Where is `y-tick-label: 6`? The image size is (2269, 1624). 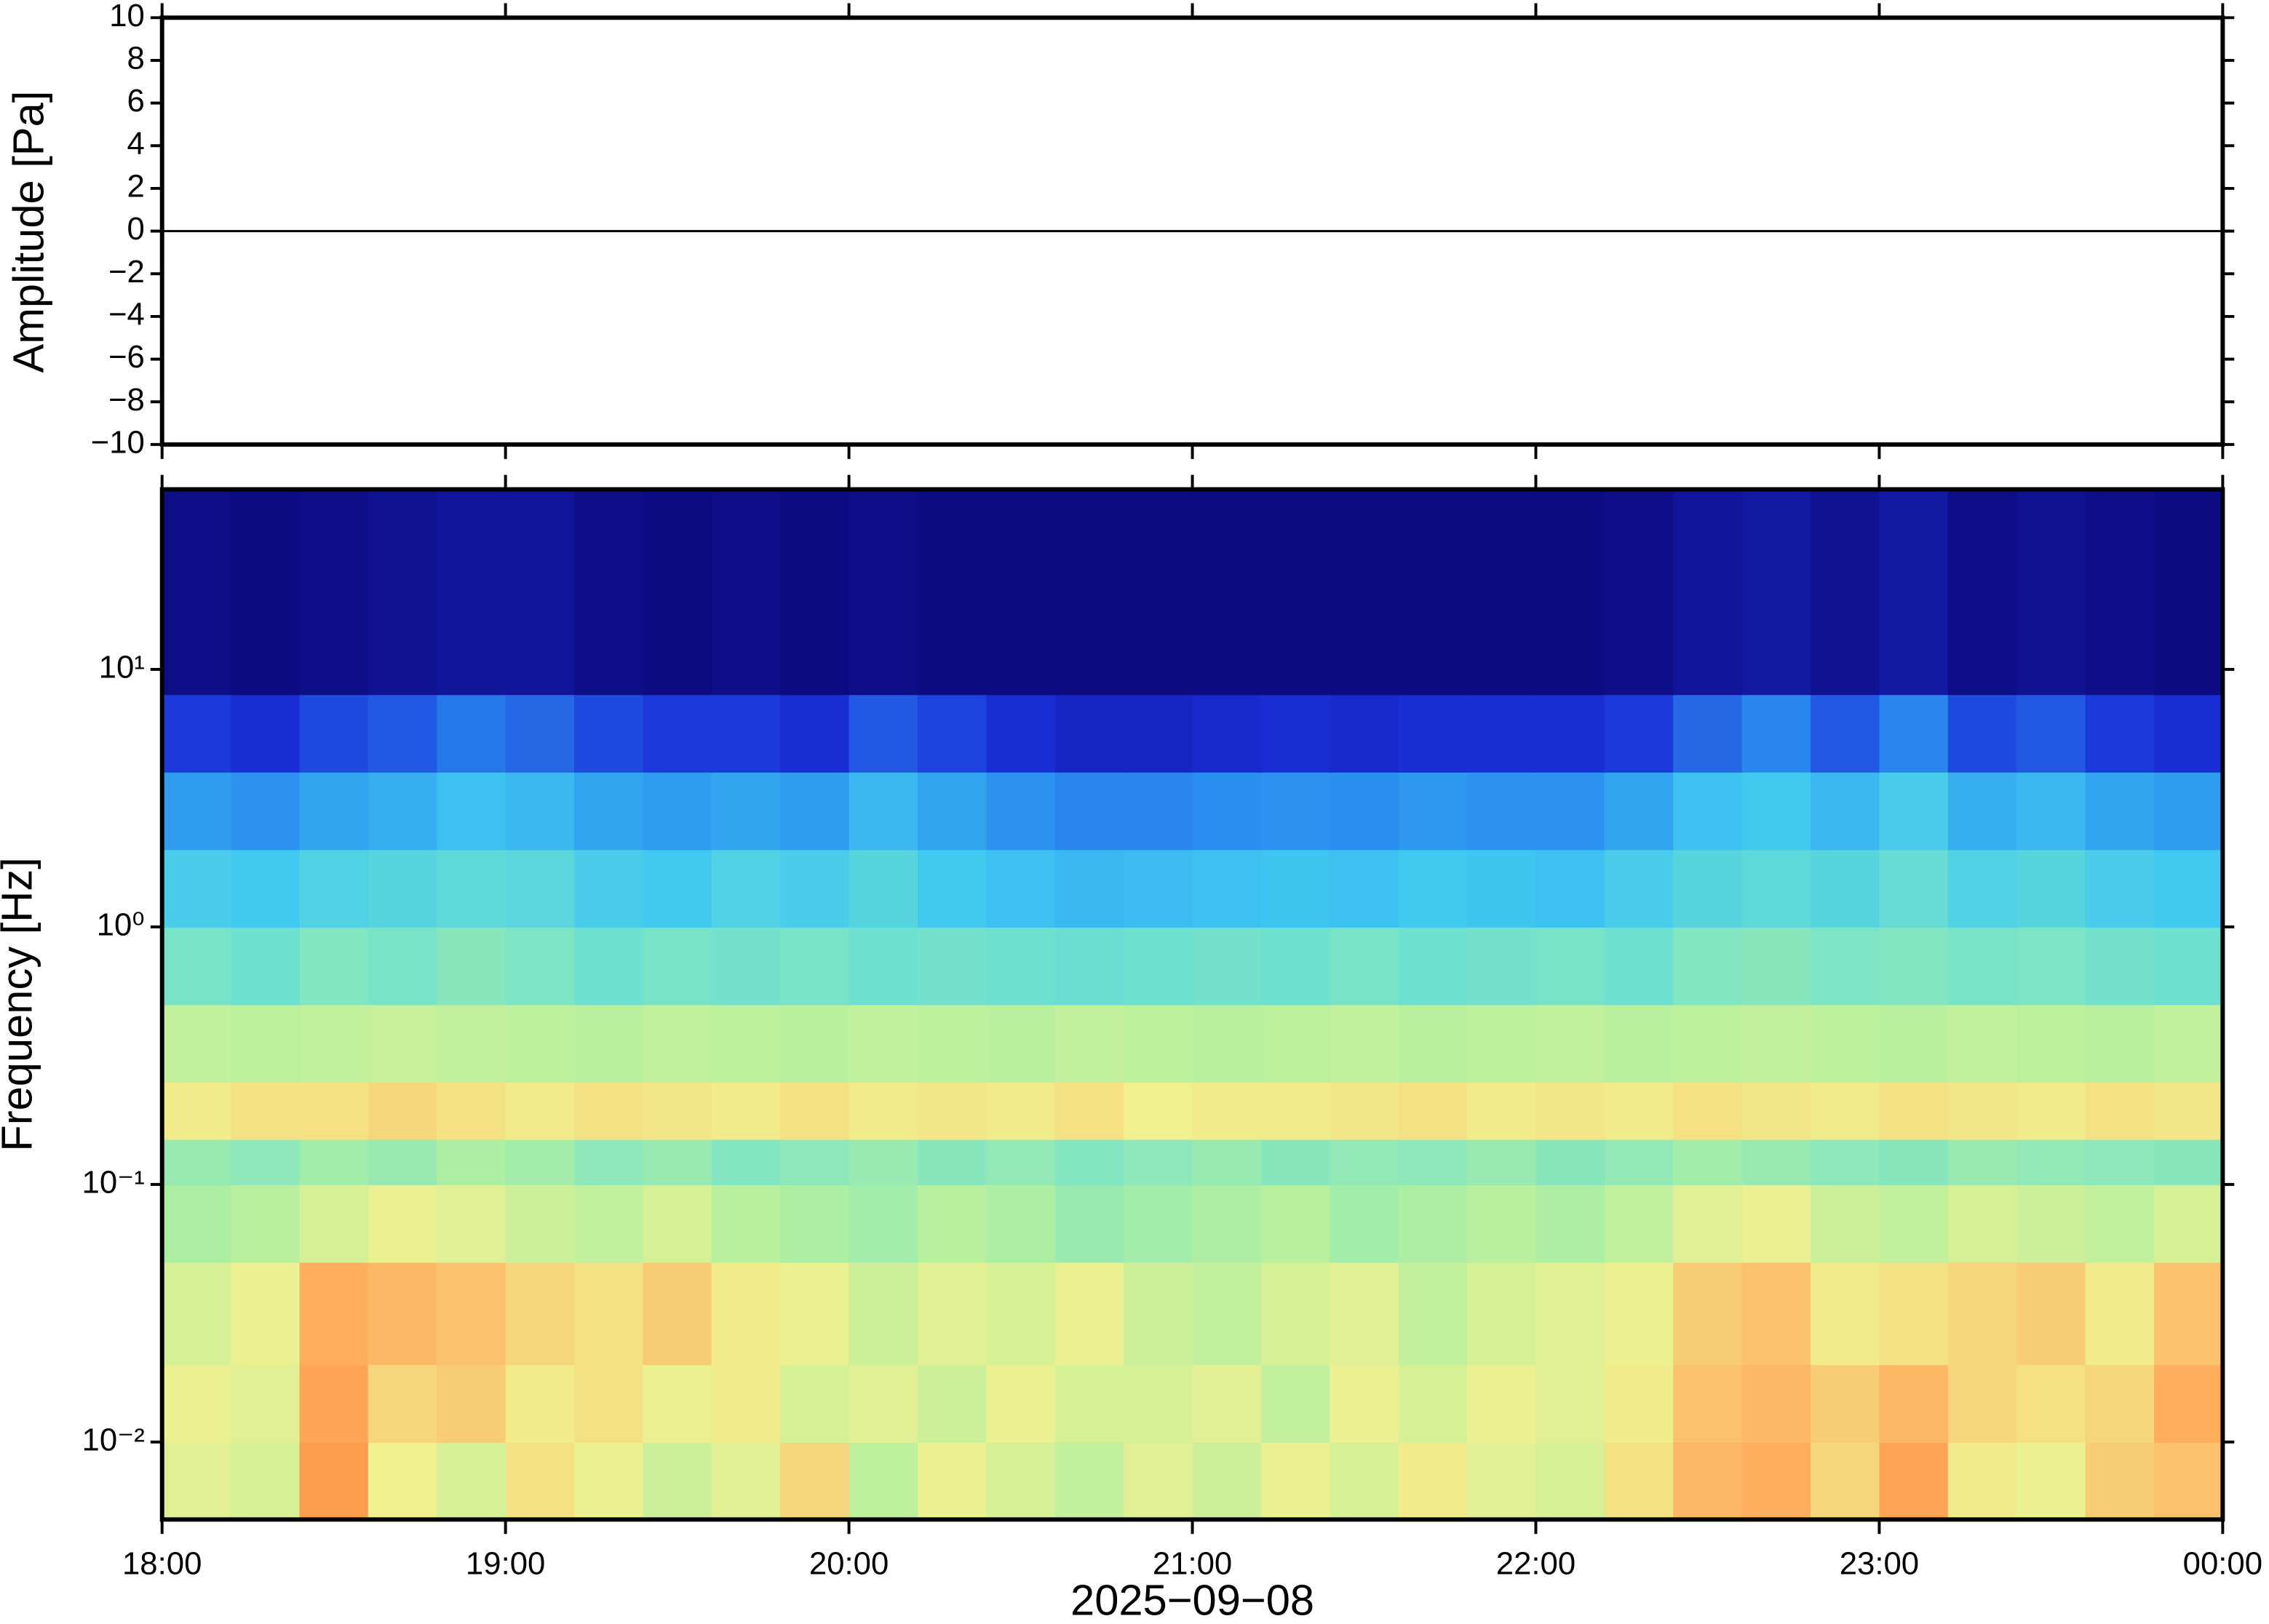
y-tick-label: 6 is located at coordinates (136, 101).